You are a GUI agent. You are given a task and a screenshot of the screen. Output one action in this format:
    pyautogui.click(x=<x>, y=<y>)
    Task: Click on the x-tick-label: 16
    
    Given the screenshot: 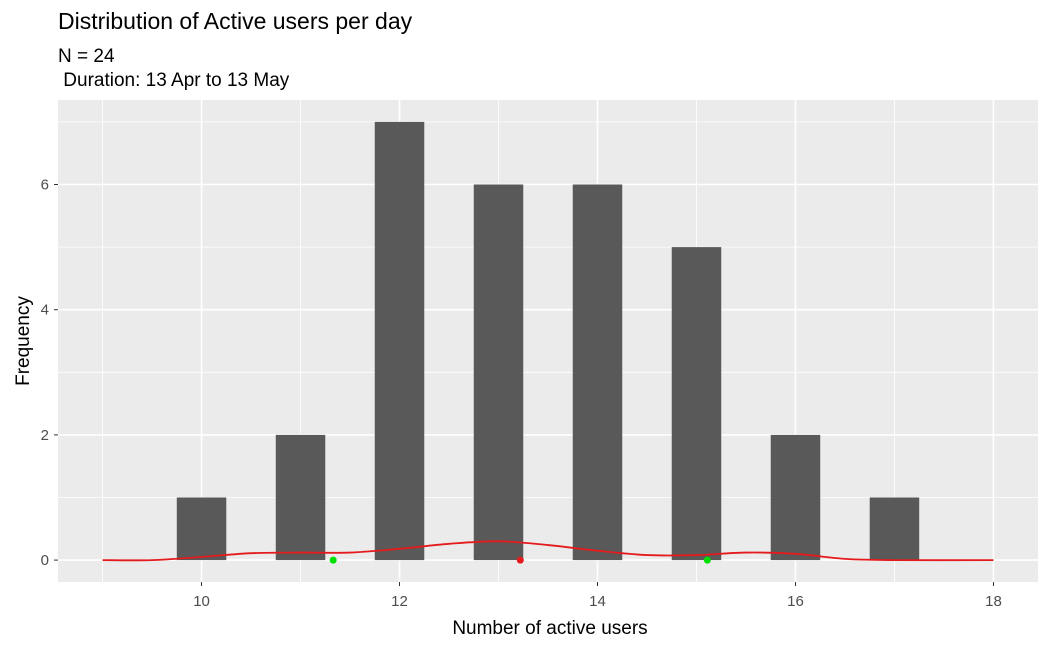 What is the action you would take?
    pyautogui.click(x=795, y=601)
    